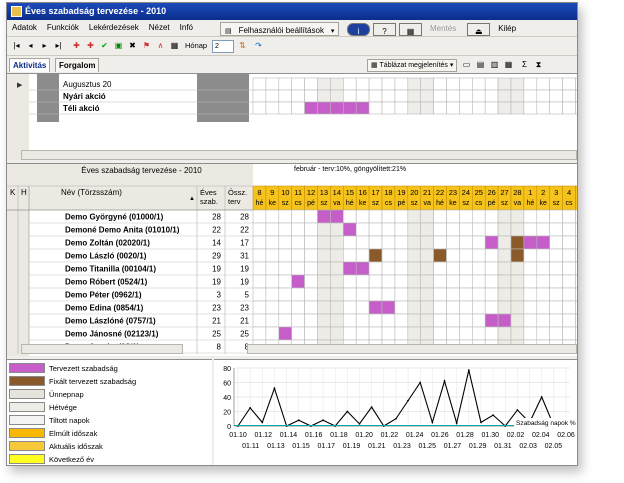 The height and width of the screenshot is (483, 624). I want to click on activity-label: Téli akció, so click(81, 108).